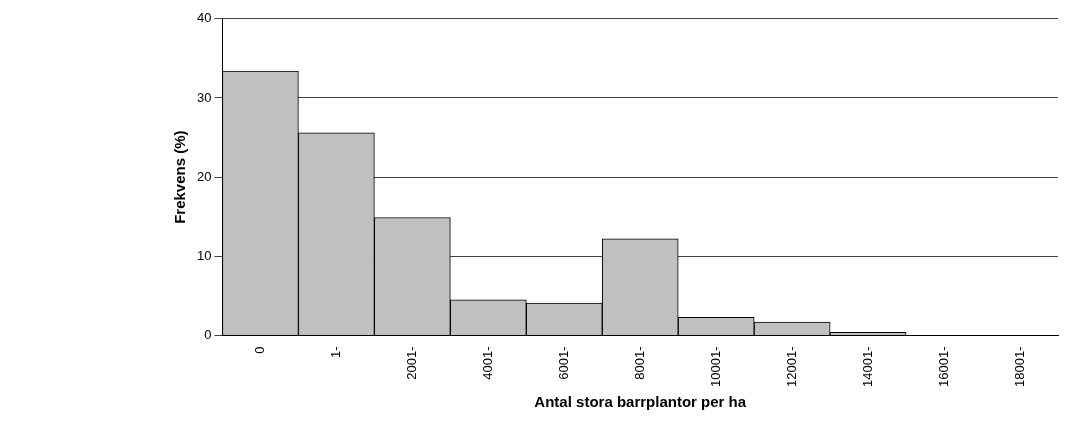 The height and width of the screenshot is (425, 1077). Describe the element at coordinates (208, 335) in the screenshot. I see `y-tick-label: 0` at that location.